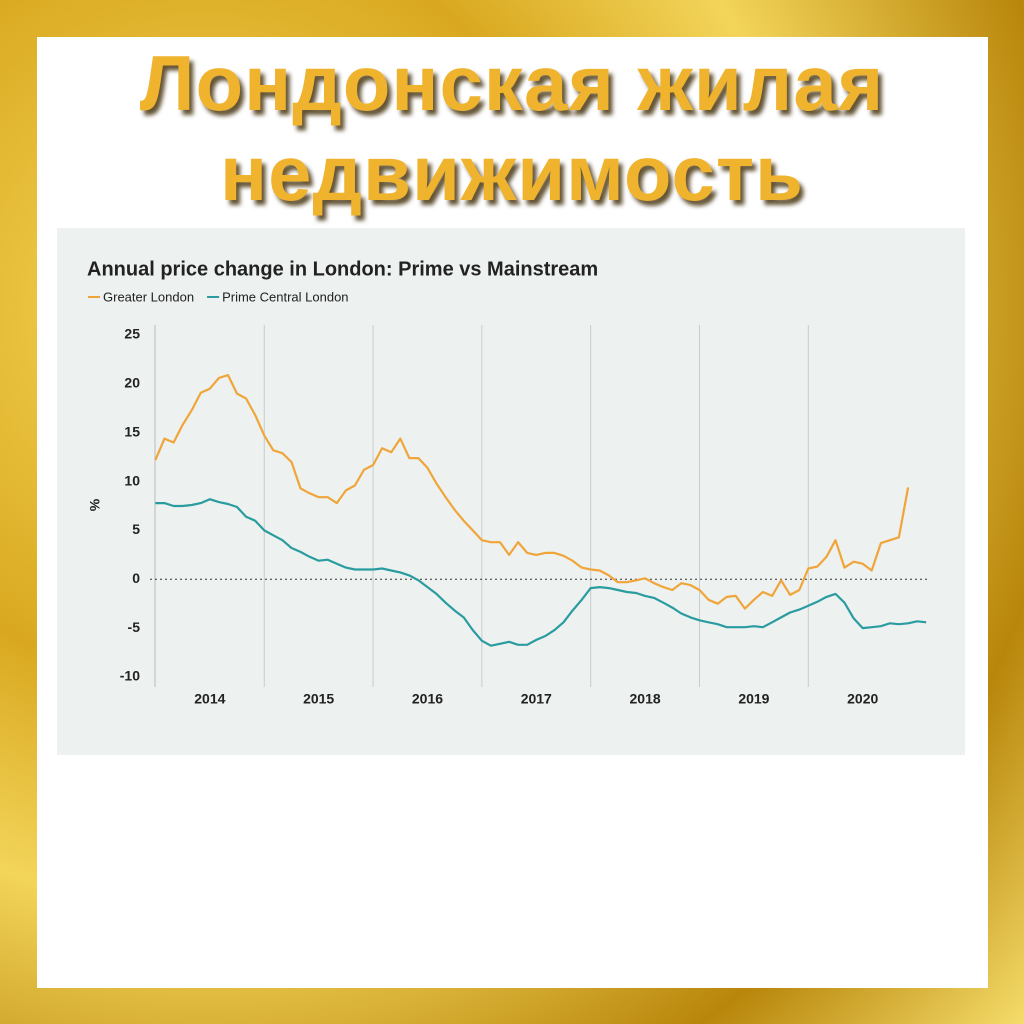 This screenshot has width=1024, height=1024. I want to click on legend-label: Greater London, so click(148, 296).